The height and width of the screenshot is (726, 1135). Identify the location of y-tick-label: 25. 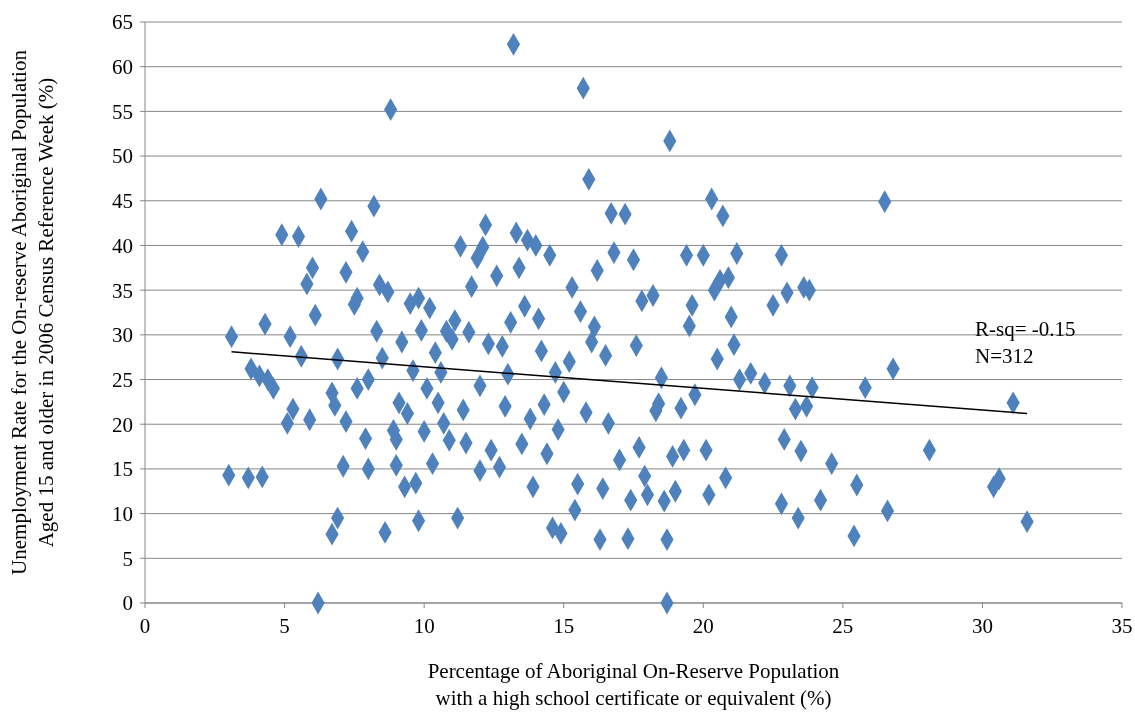
(122, 379).